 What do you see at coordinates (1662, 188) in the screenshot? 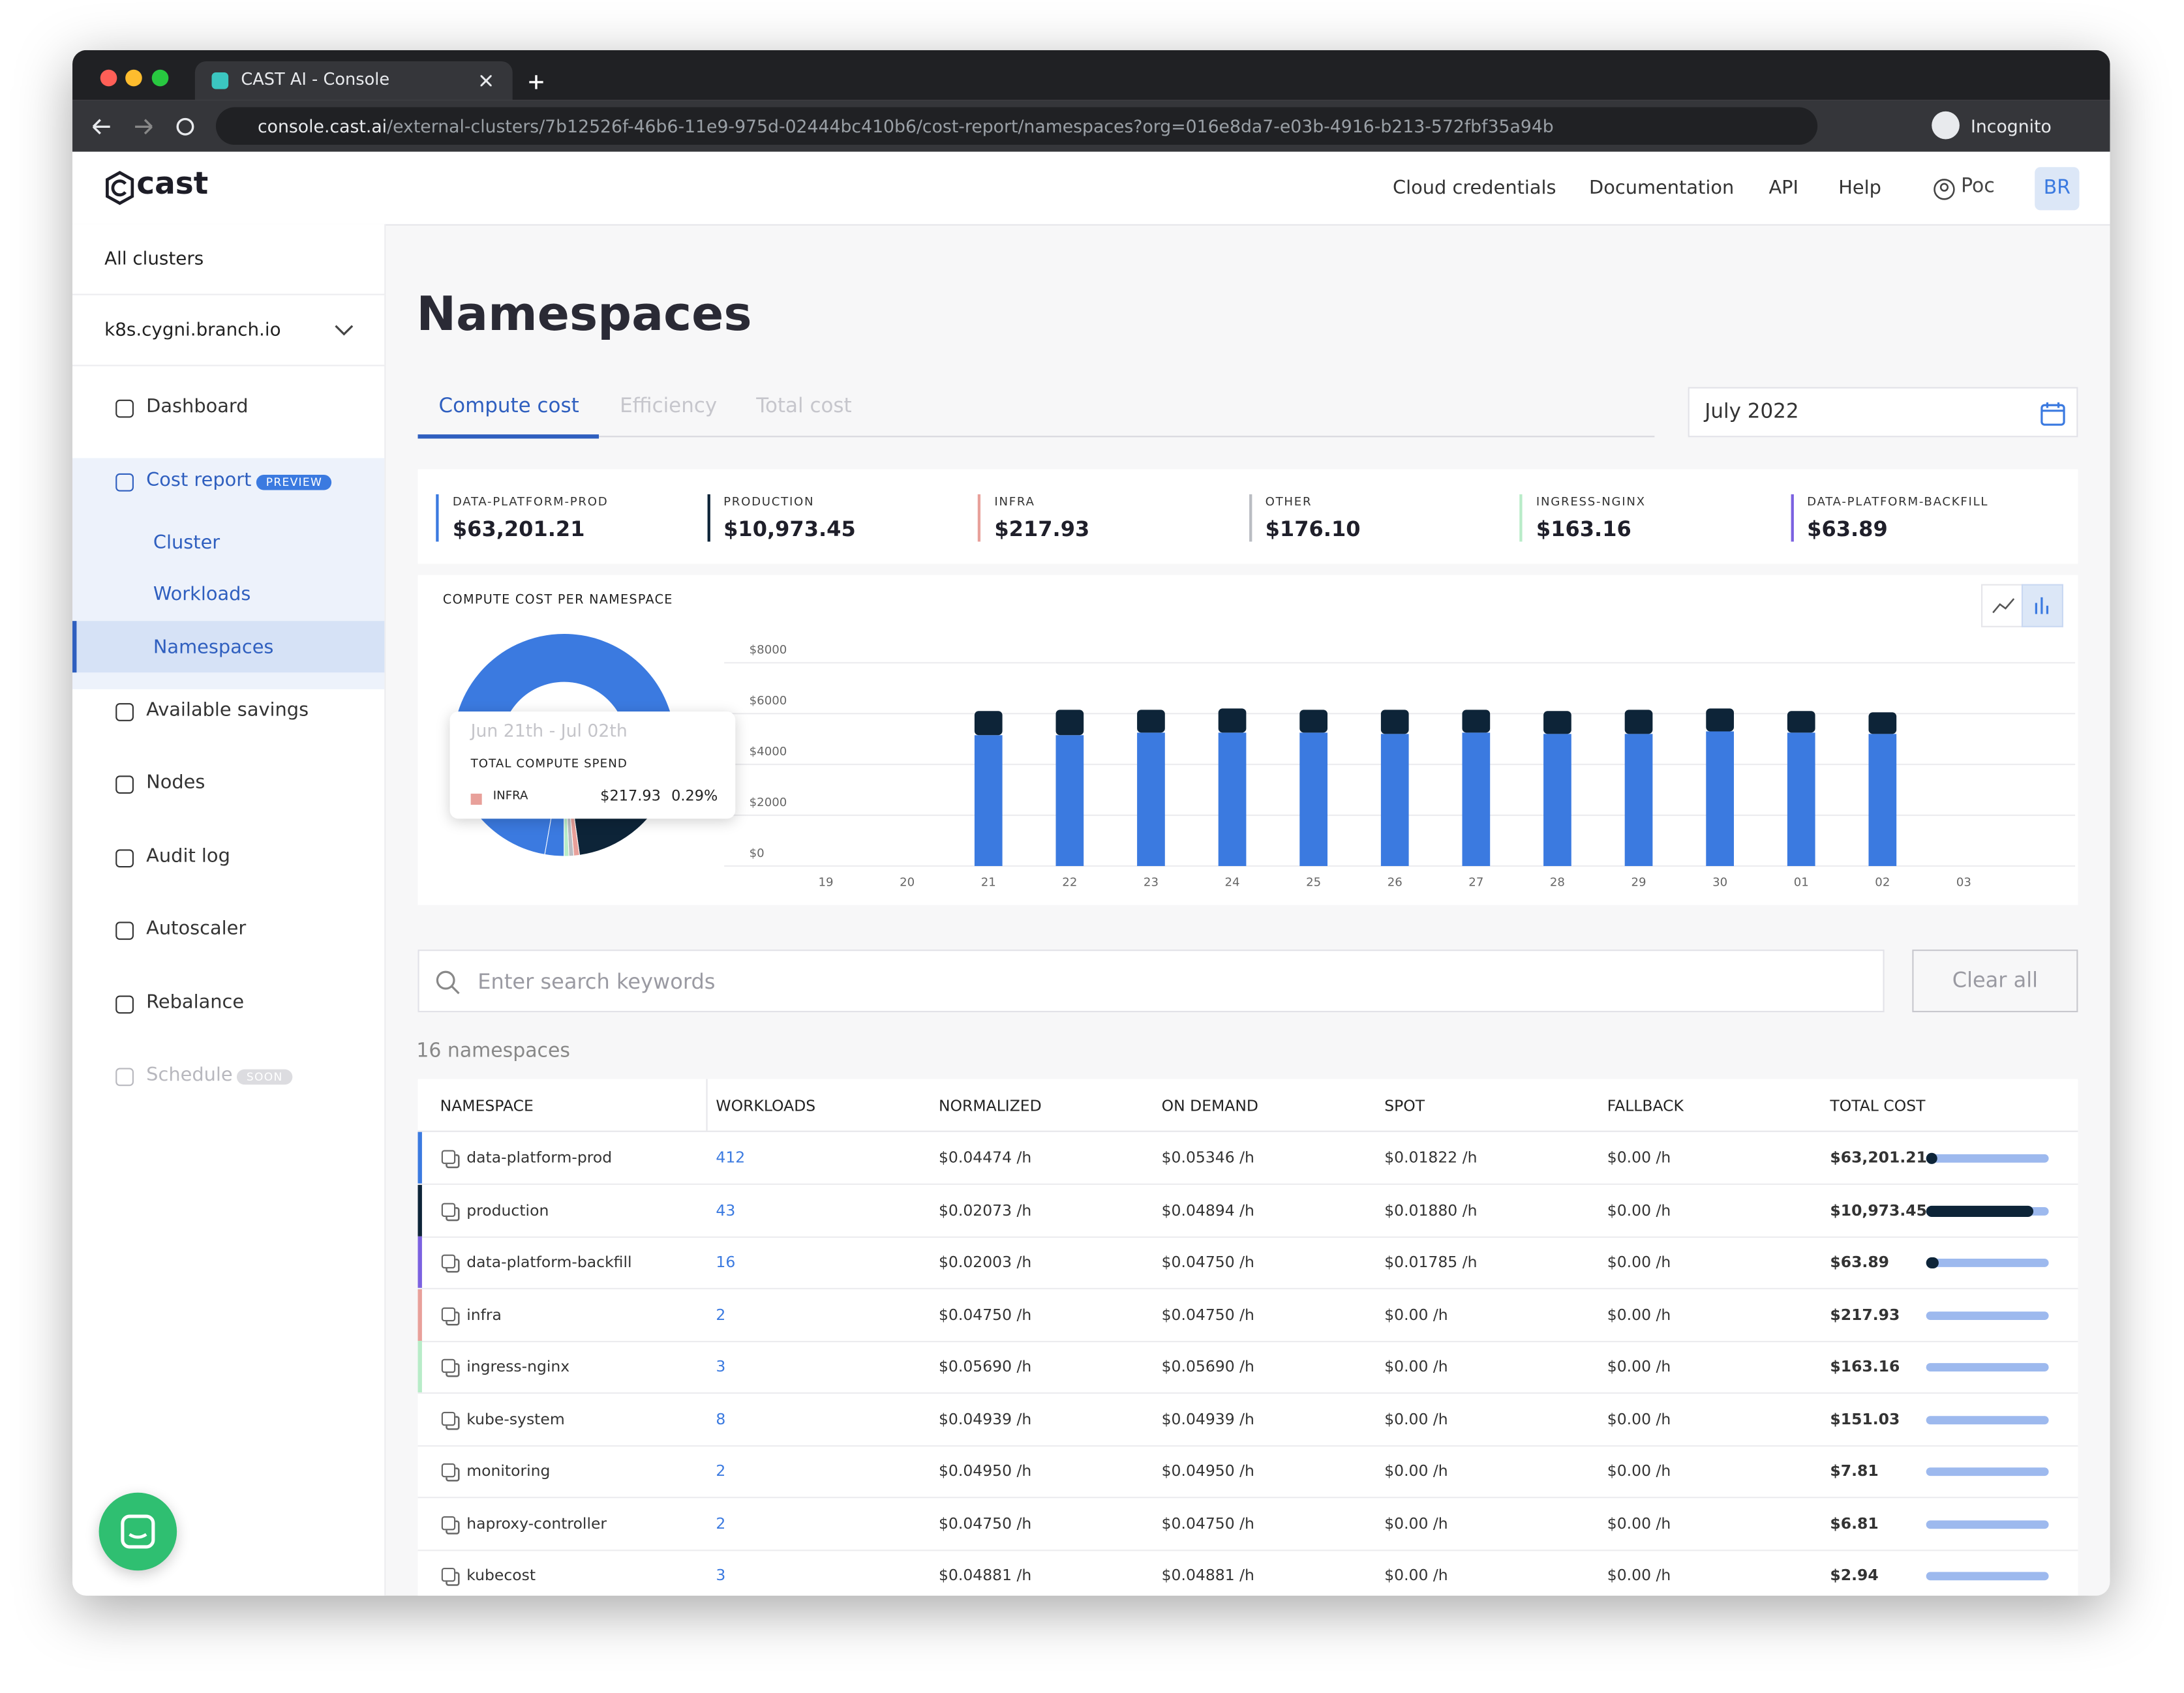
I see `nav-link: Documentation` at bounding box center [1662, 188].